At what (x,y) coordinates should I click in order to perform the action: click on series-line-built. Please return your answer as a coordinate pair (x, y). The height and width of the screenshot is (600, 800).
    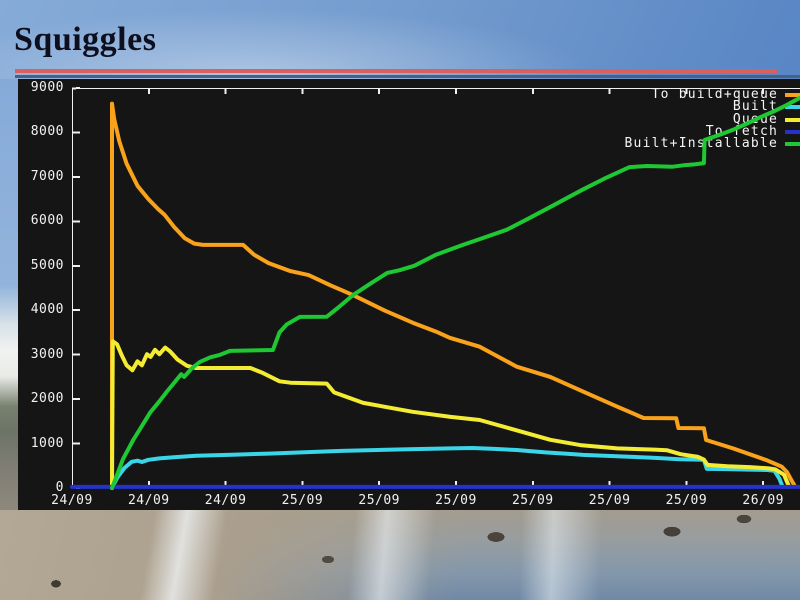
    Looking at the image, I should click on (447, 468).